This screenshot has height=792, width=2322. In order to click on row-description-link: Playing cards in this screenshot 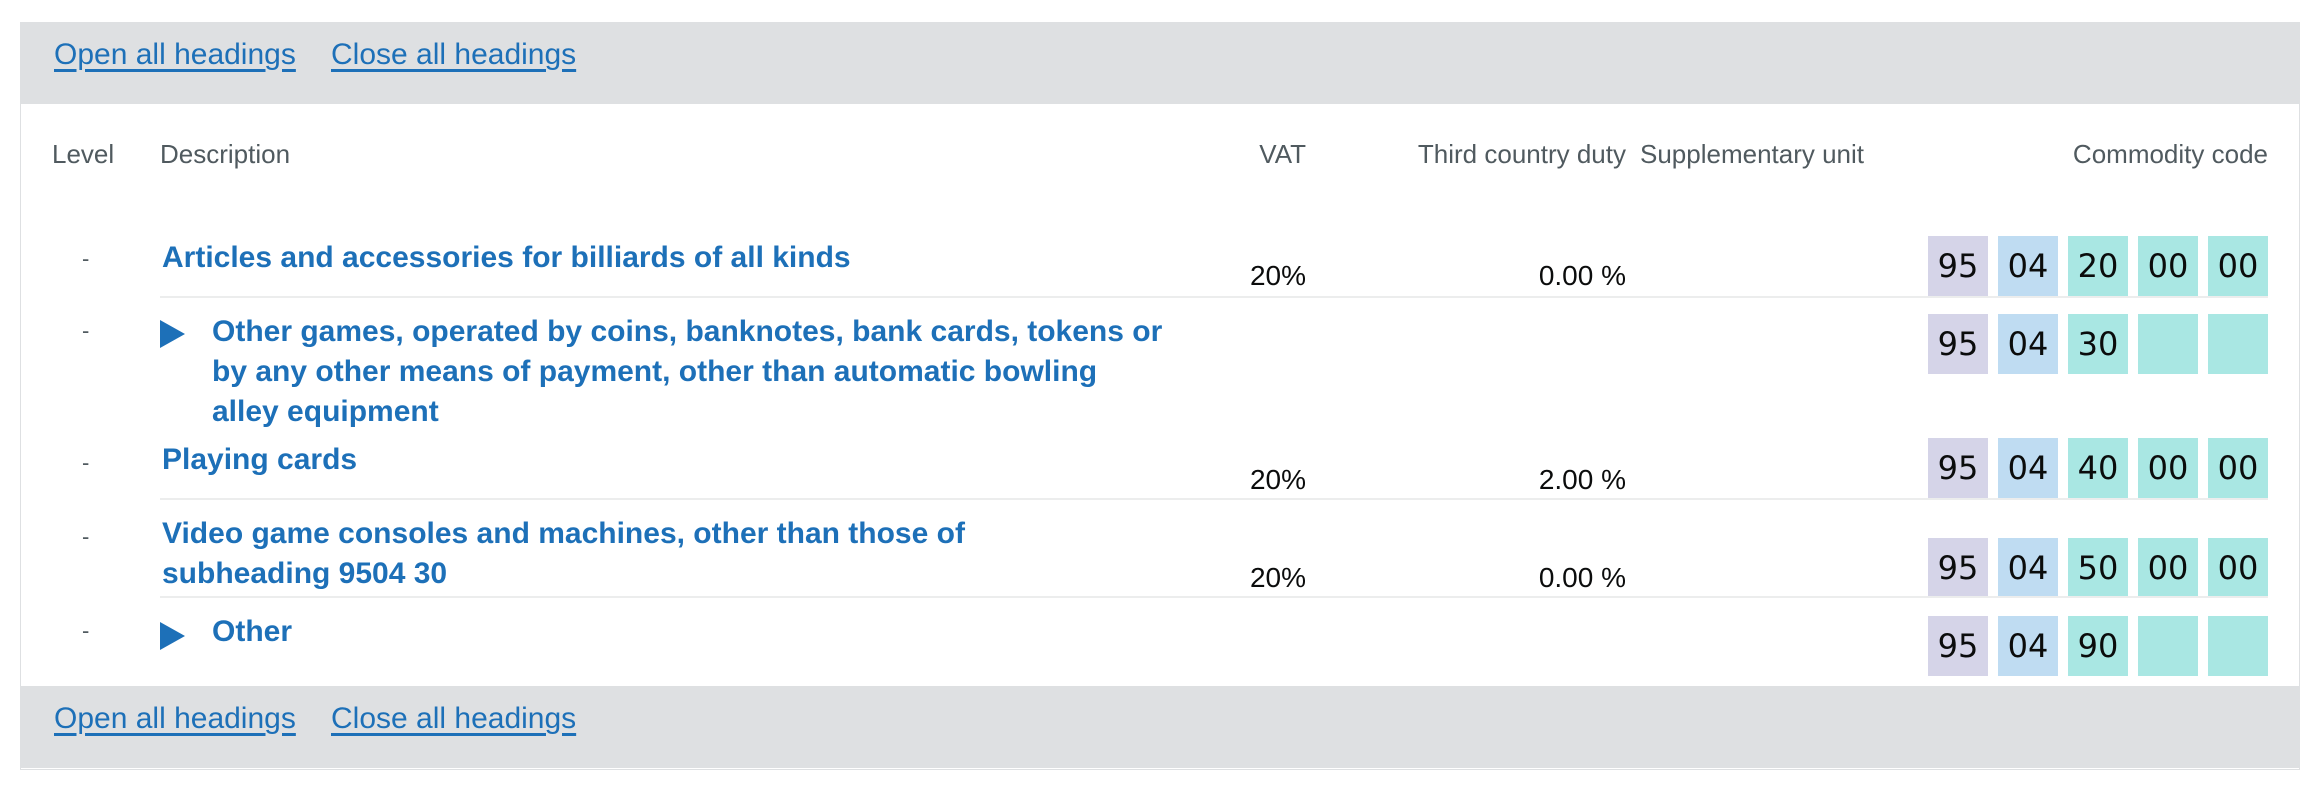, I will do `click(260, 459)`.